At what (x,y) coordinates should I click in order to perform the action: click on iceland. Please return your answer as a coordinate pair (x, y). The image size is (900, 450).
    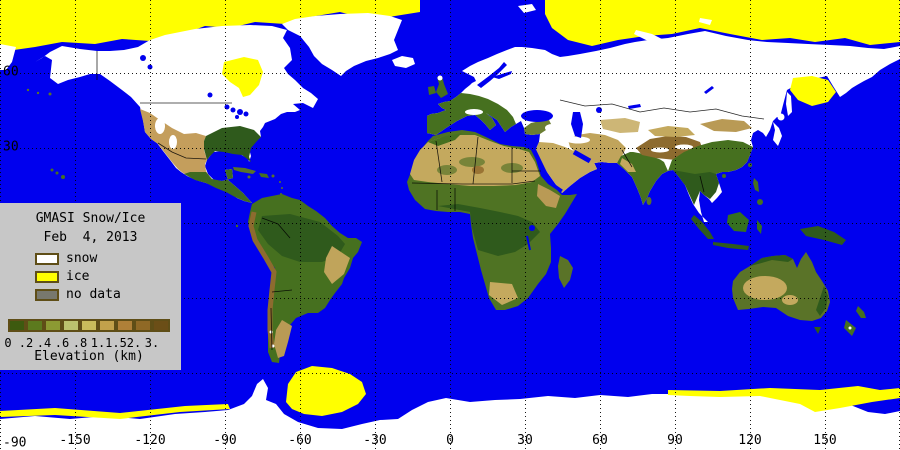
    Looking at the image, I should click on (403, 62).